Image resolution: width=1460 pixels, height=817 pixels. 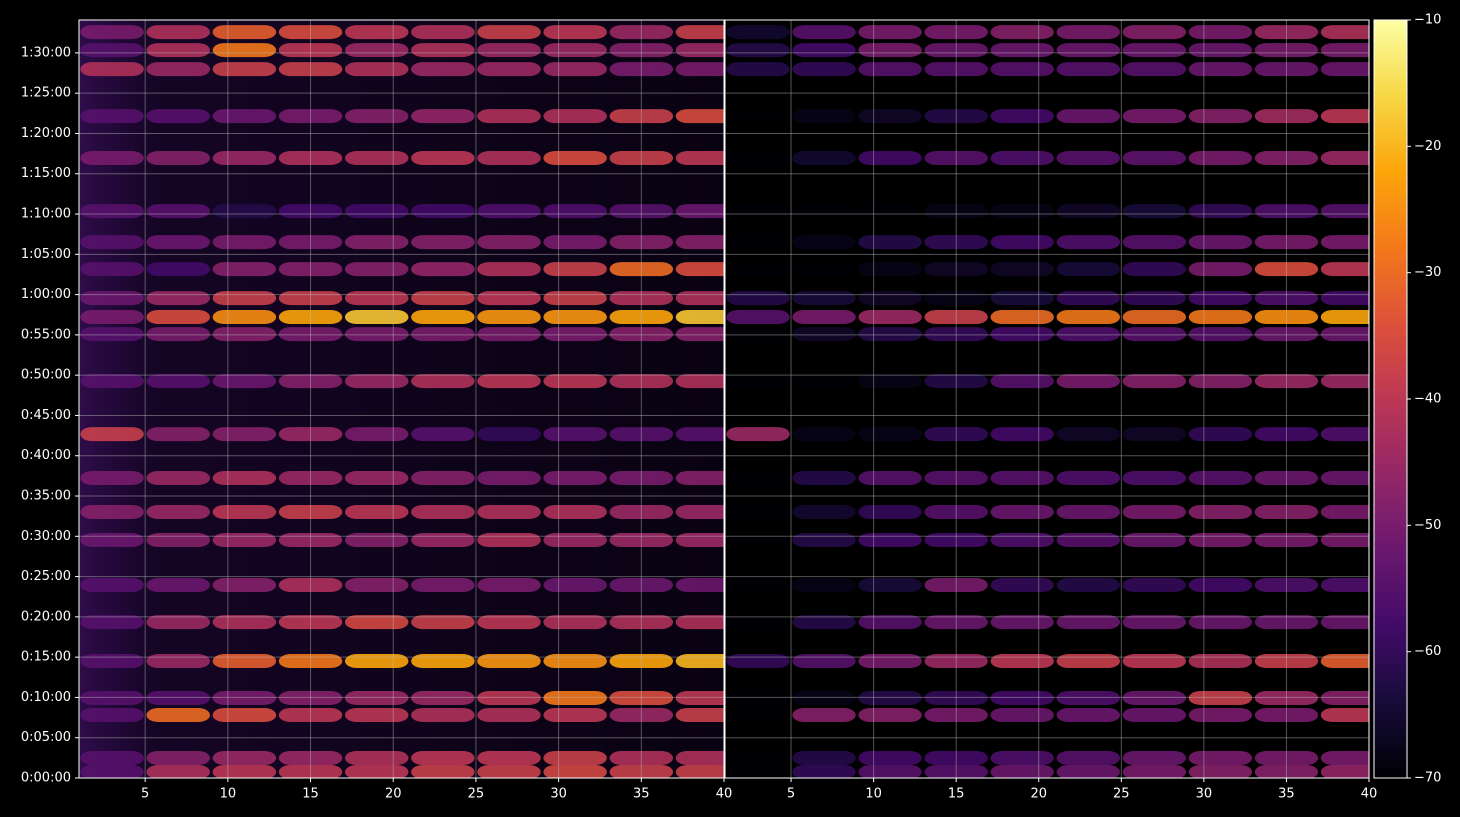 I want to click on y-tick-label: 1:00:00, so click(x=46, y=294).